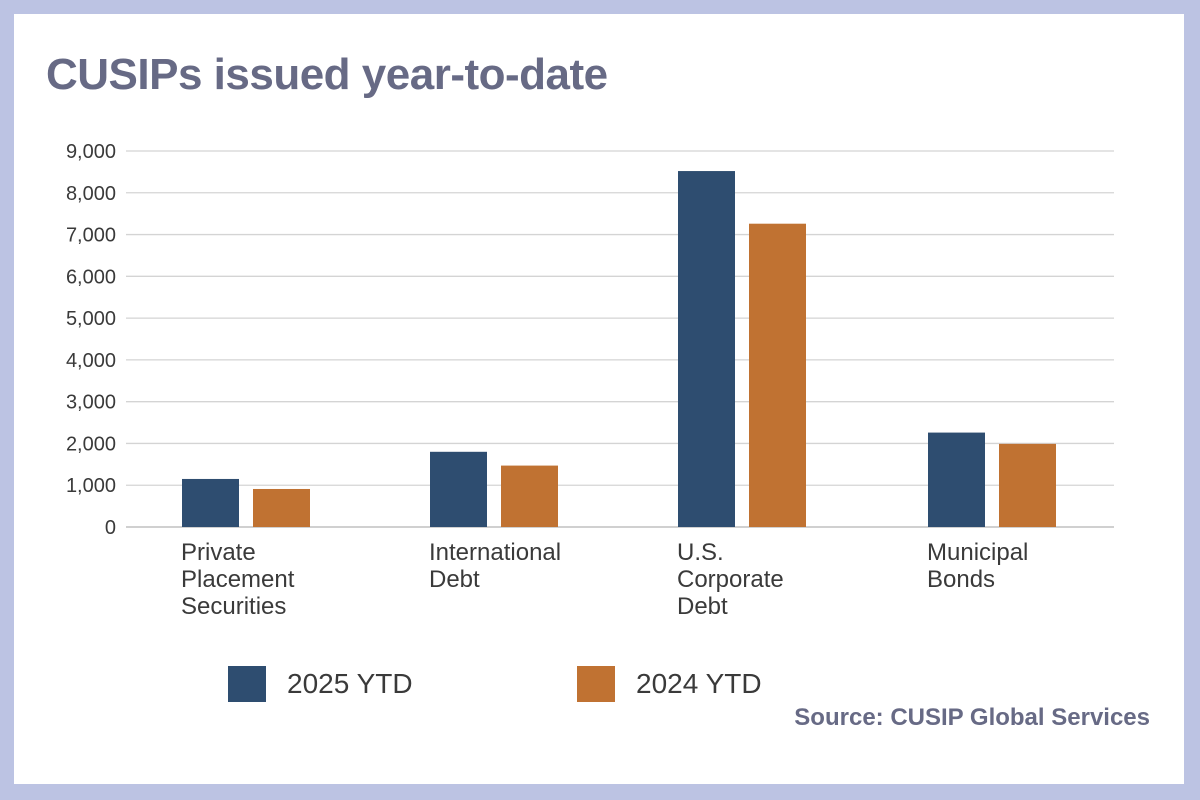 The width and height of the screenshot is (1200, 800). What do you see at coordinates (238, 579) in the screenshot?
I see `x-category-label: Private Placement Securities` at bounding box center [238, 579].